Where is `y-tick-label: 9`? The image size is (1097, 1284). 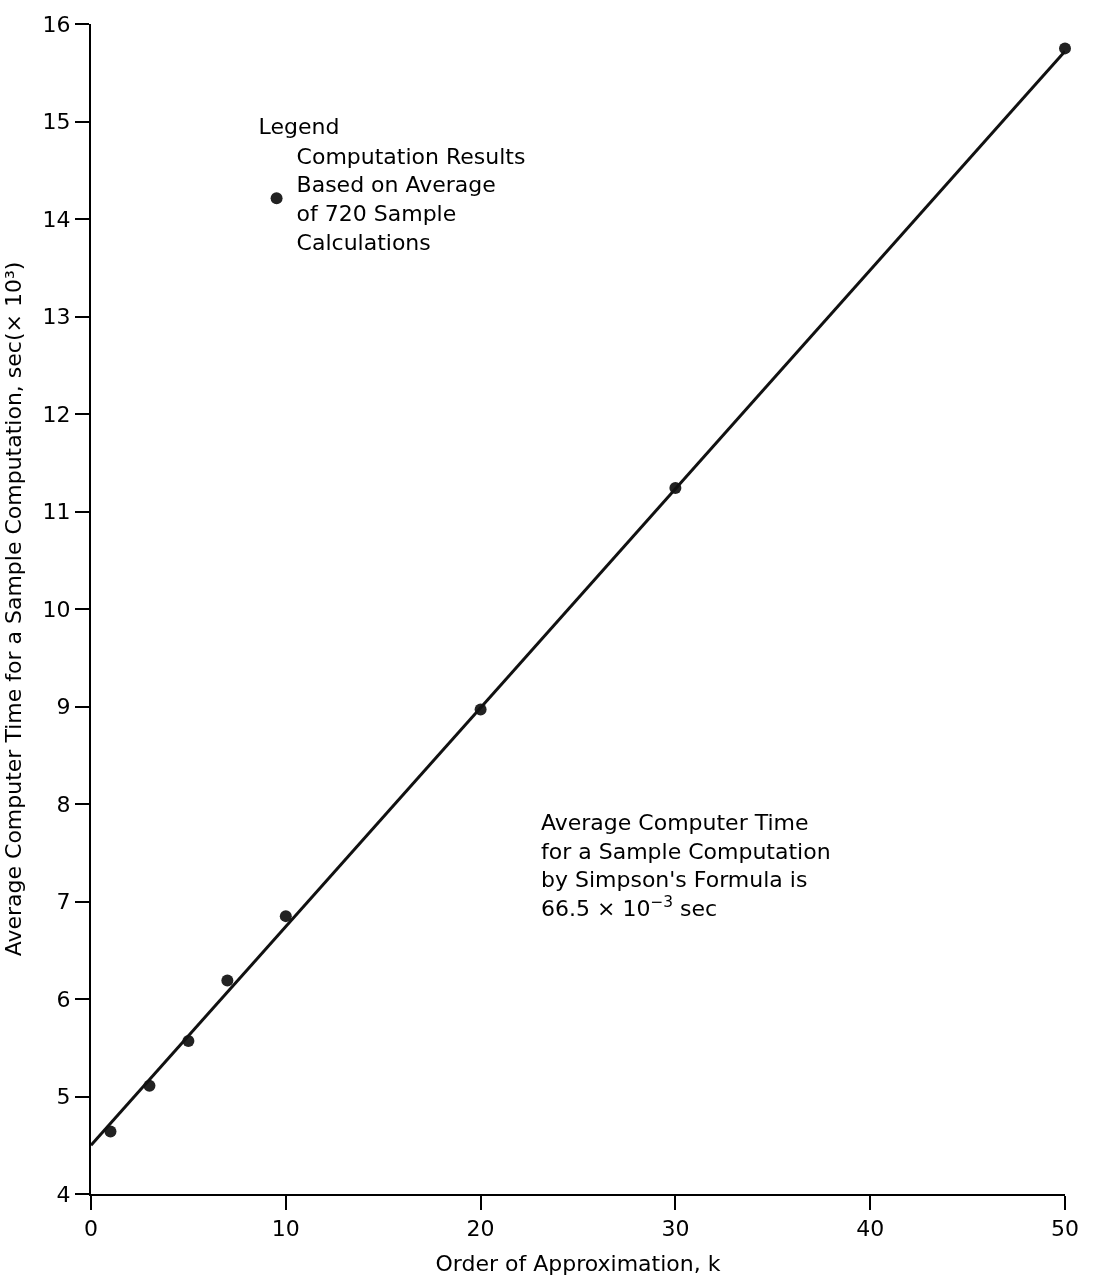
y-tick-label: 9 is located at coordinates (63, 707).